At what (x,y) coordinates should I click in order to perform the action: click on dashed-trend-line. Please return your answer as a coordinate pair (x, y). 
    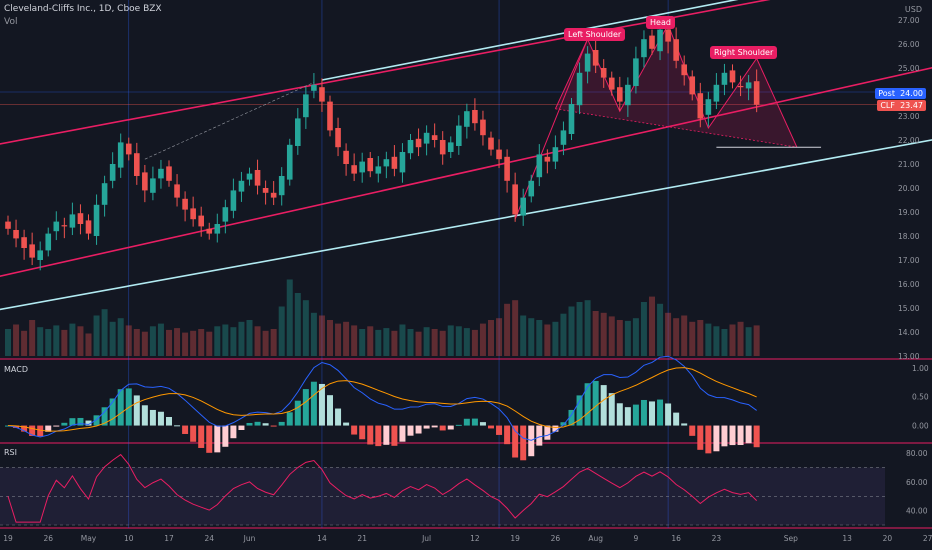
    Looking at the image, I should click on (229, 121).